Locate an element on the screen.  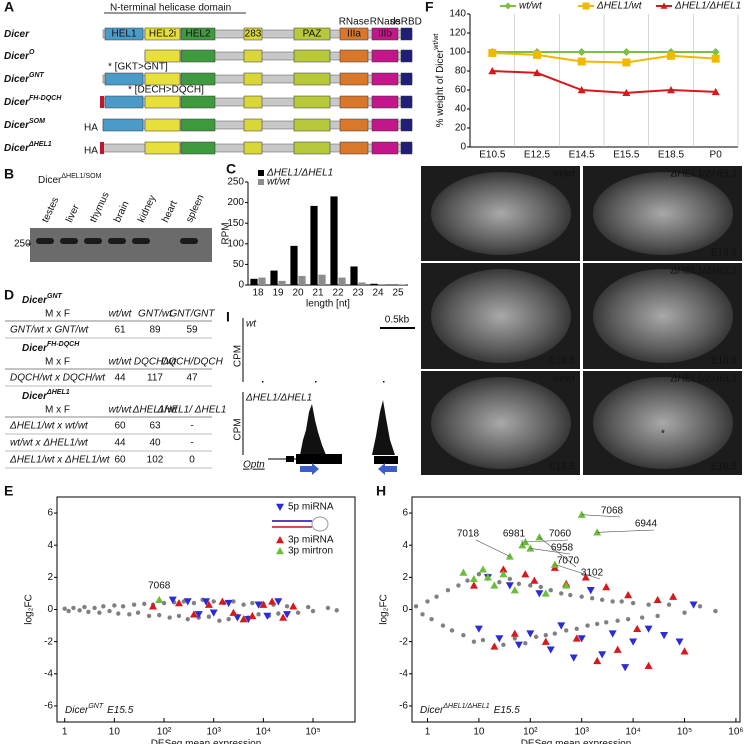
blot is located at coordinates (121, 245).